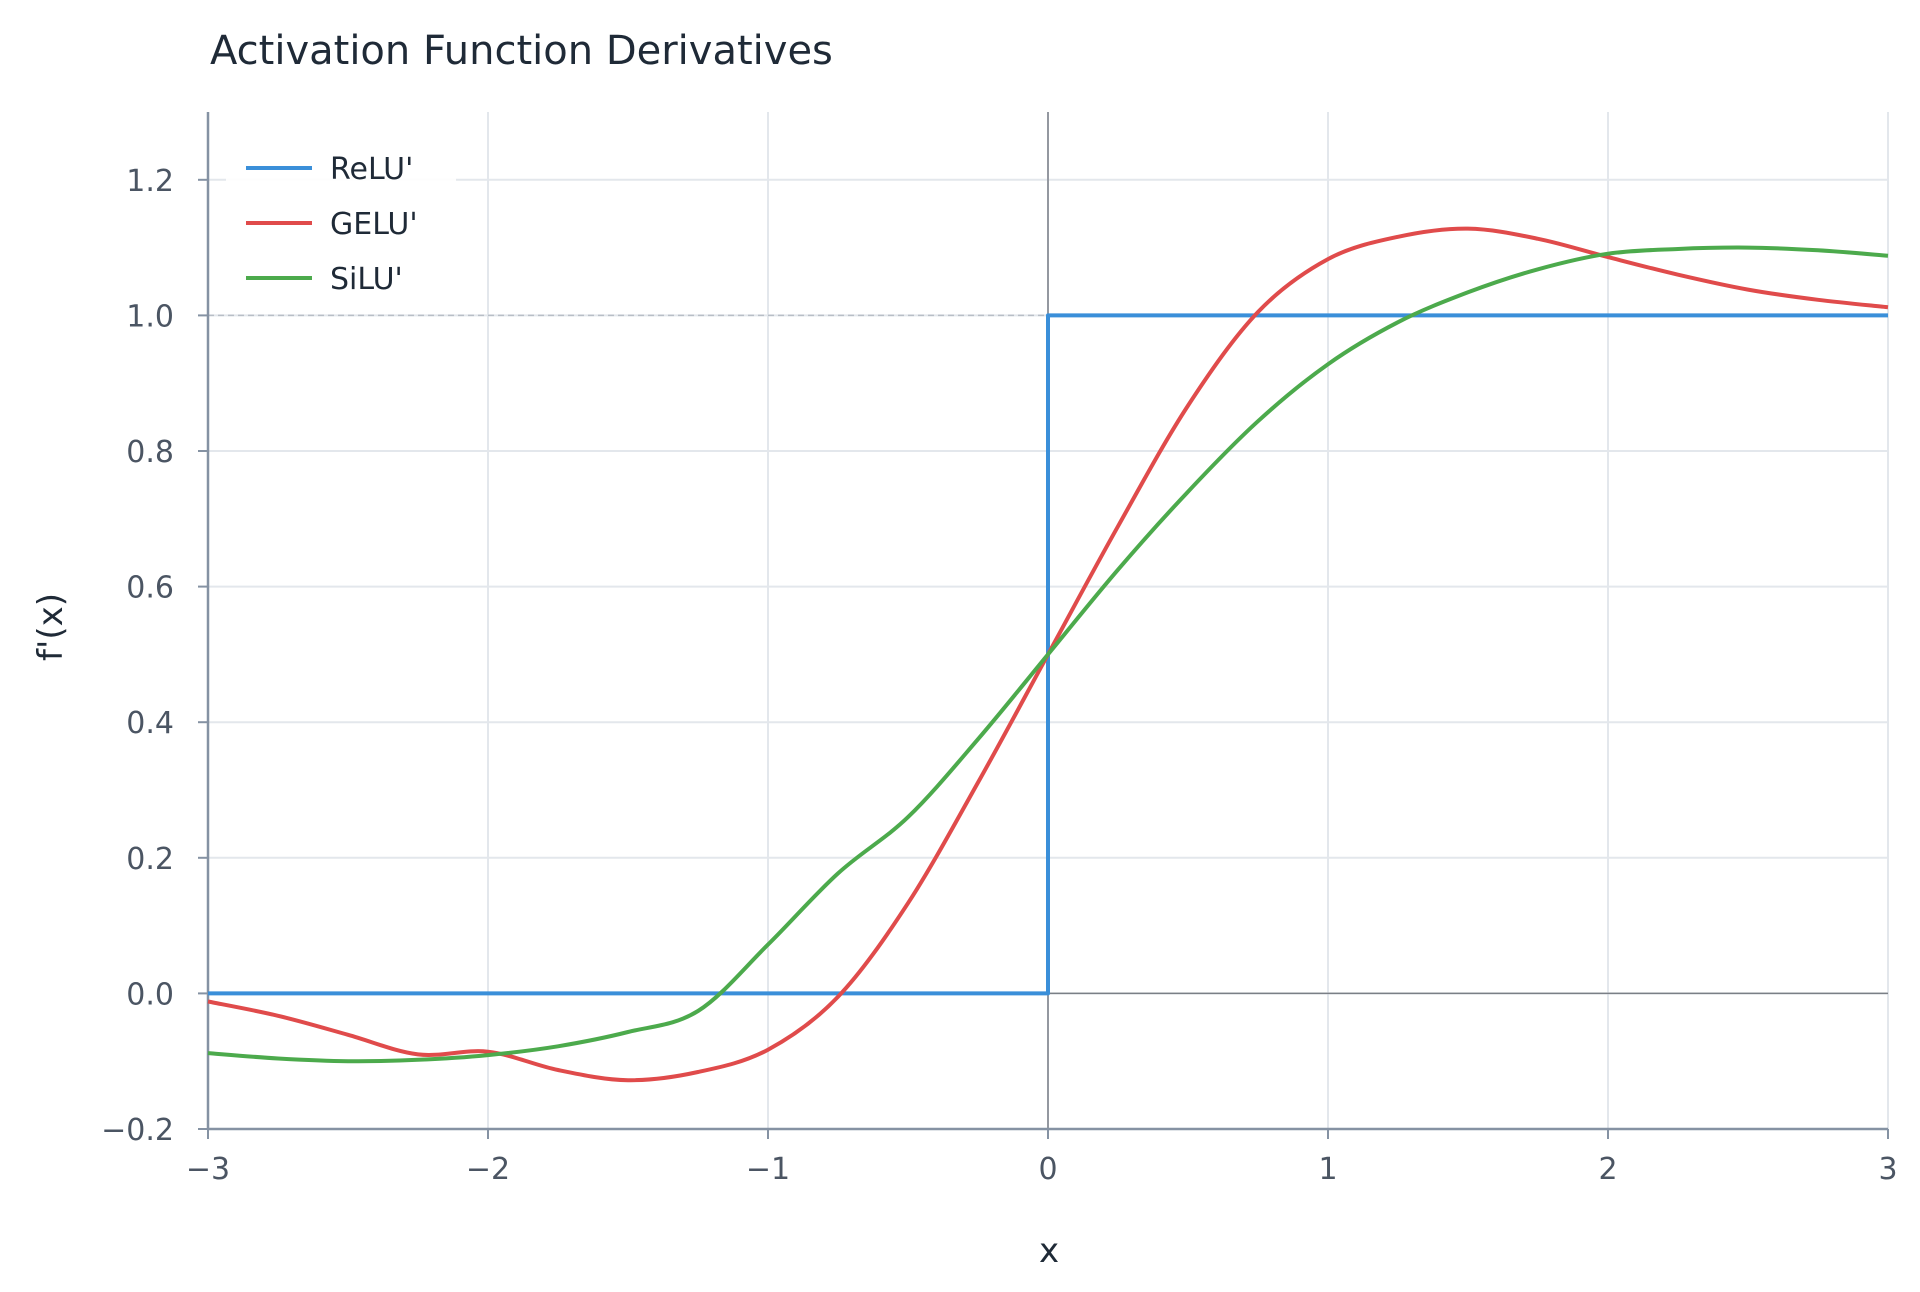 This screenshot has height=1292, width=1920. I want to click on y-tick-label: 0.6, so click(150, 588).